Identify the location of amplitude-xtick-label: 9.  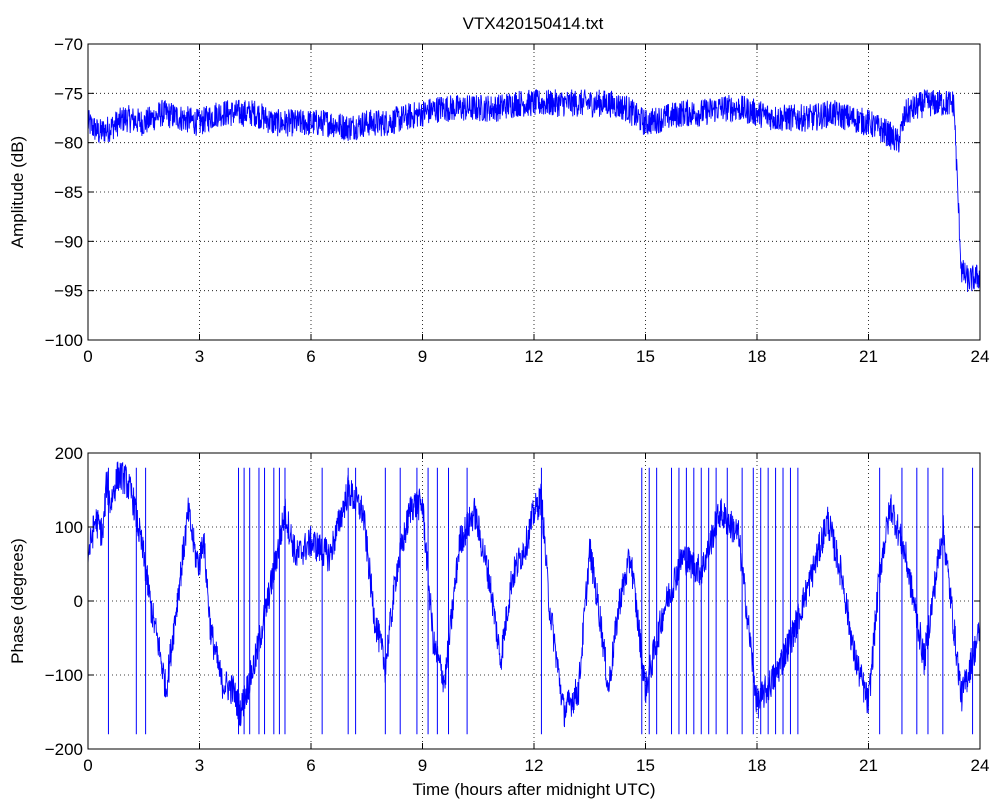
(422, 356).